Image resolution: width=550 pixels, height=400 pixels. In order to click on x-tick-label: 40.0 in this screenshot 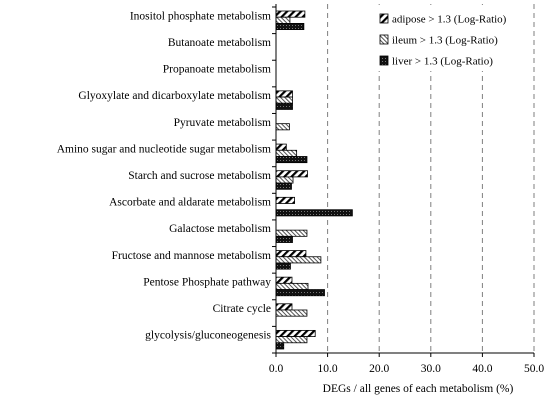, I will do `click(482, 369)`.